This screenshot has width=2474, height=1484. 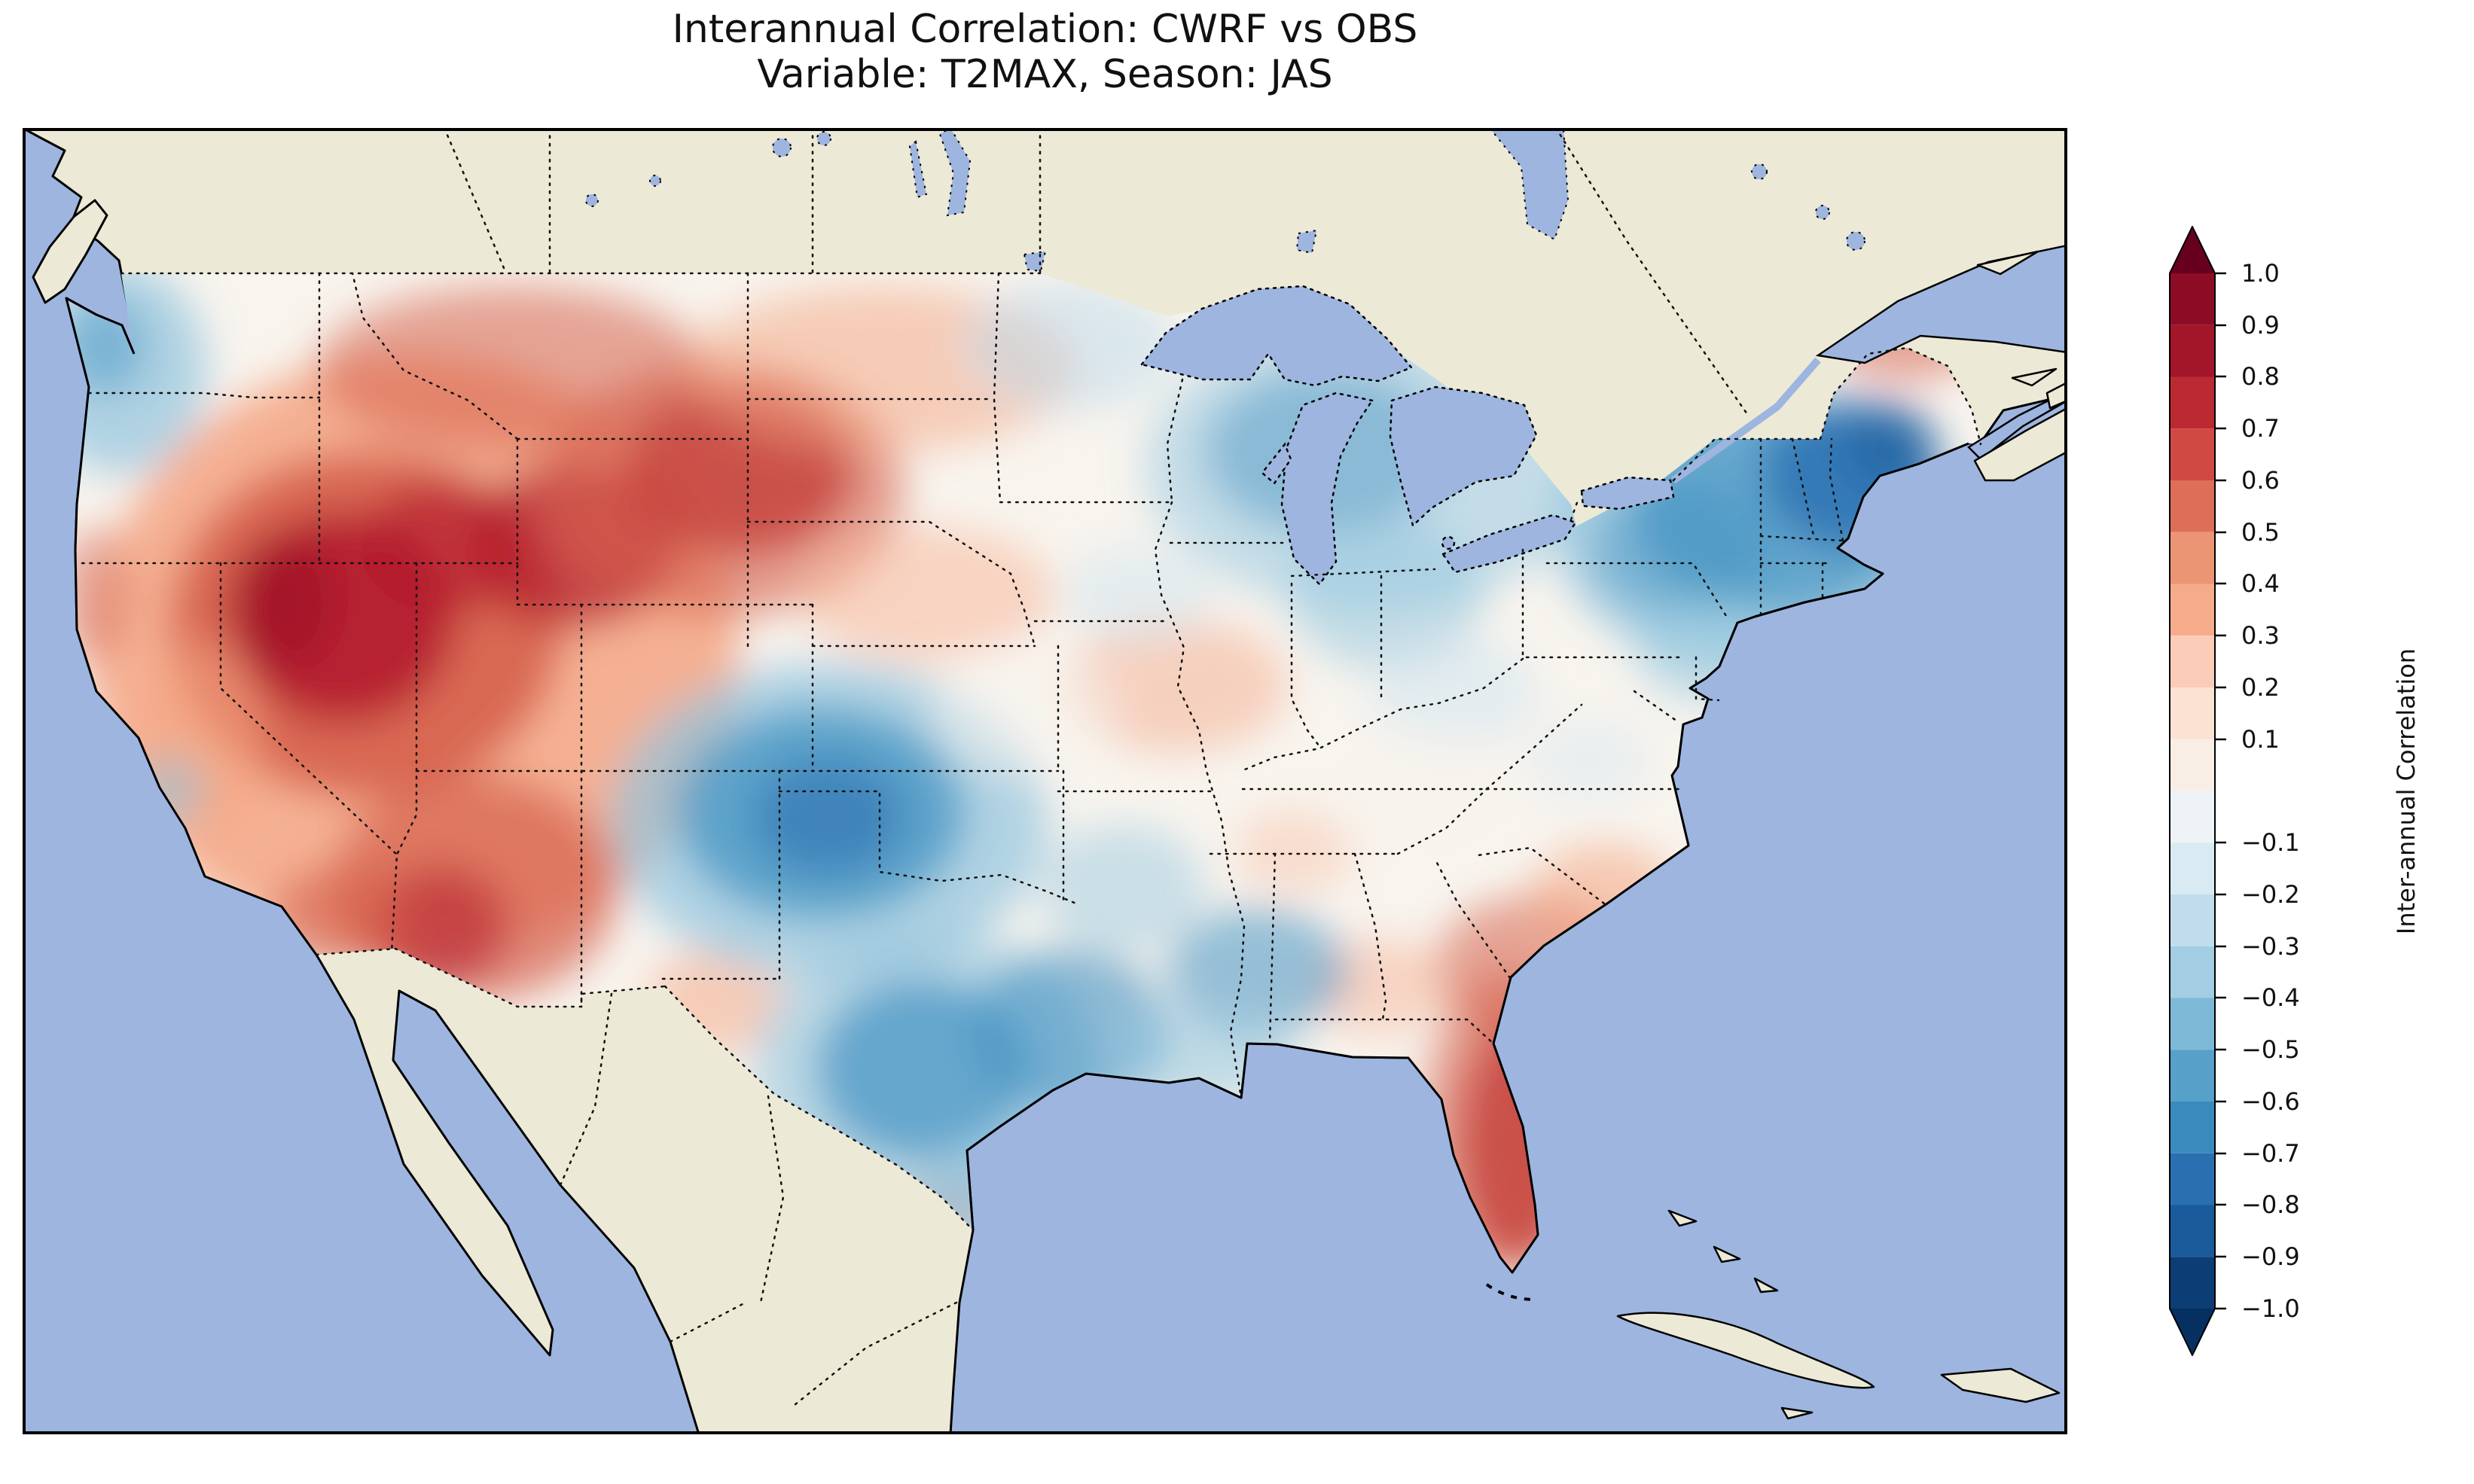 I want to click on vancouver-island, so click(x=70, y=251).